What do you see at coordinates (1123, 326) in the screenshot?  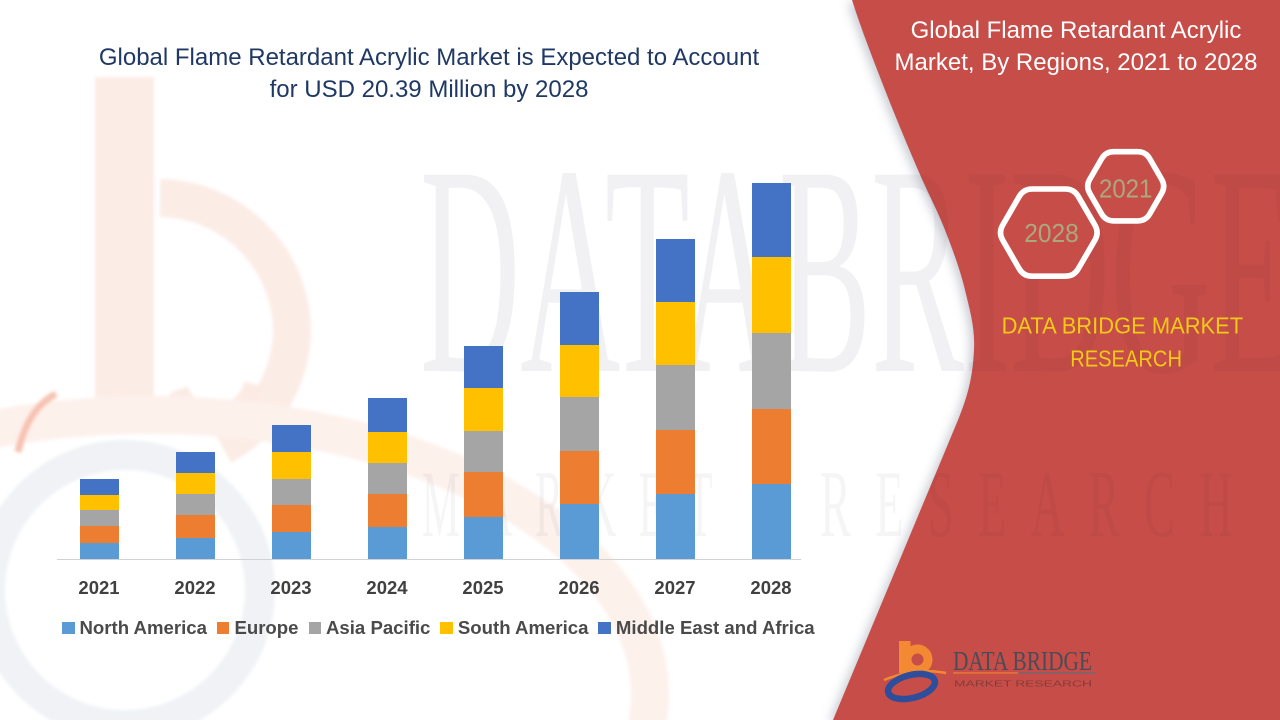 I see `svg-text: DATA BRIDGE MARKET` at bounding box center [1123, 326].